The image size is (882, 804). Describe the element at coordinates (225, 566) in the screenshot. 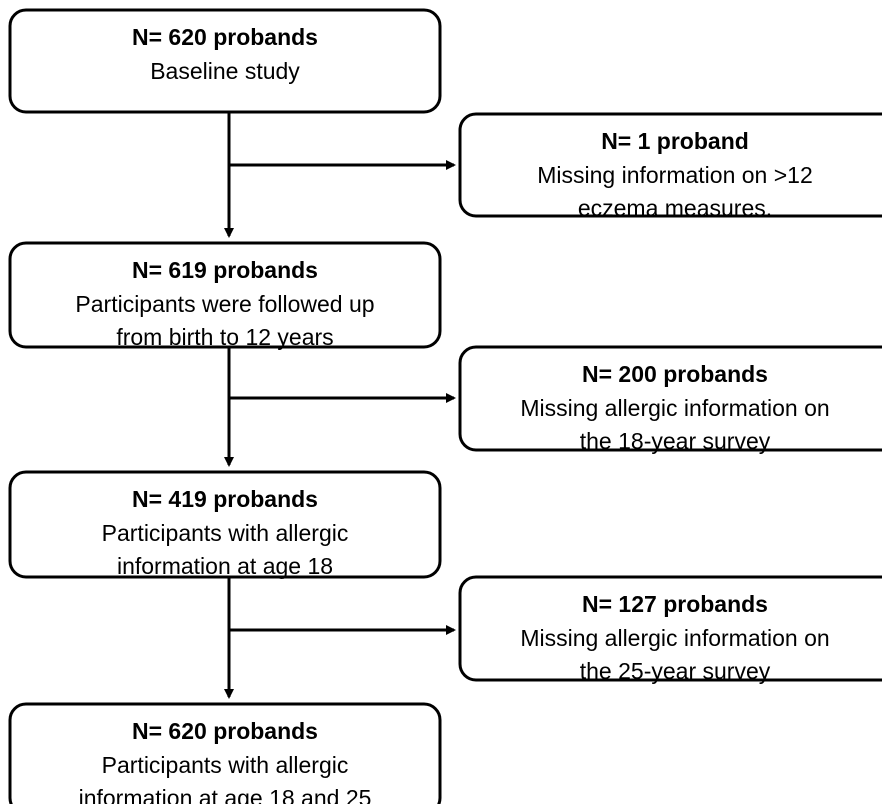

I see `node-text: information at age 18` at that location.